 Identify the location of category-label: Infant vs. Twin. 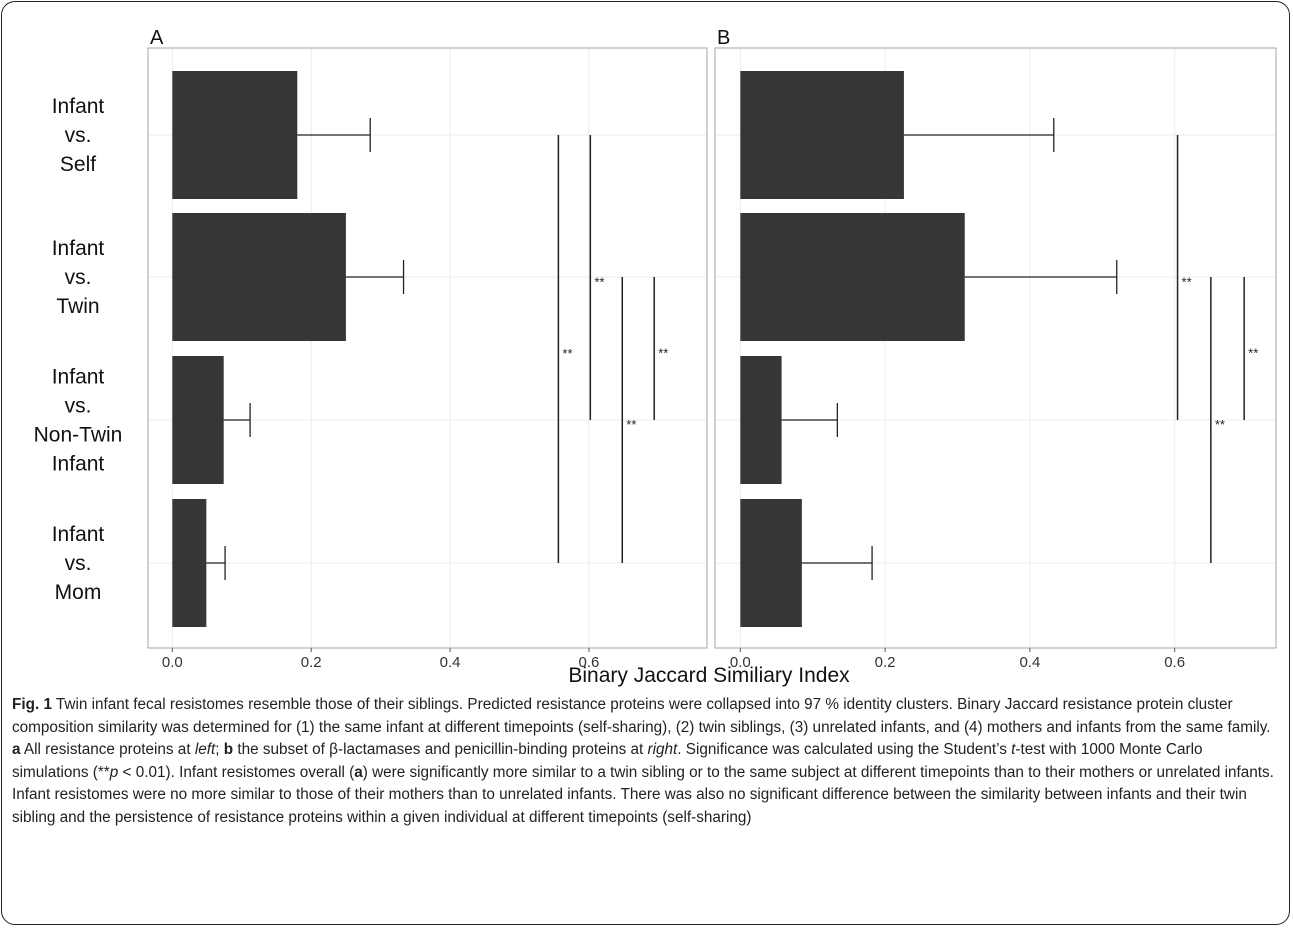
(78, 277).